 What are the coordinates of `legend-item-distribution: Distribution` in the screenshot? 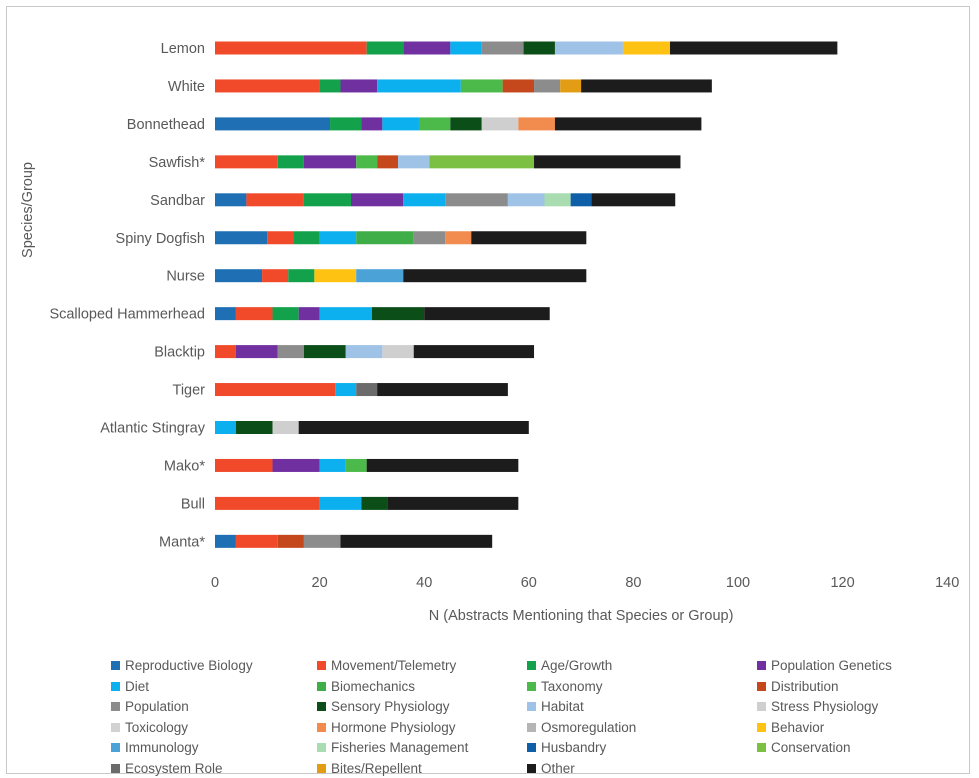 It's located at (798, 686).